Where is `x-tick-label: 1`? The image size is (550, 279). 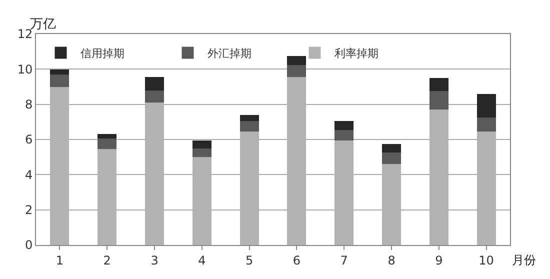
x-tick-label: 1 is located at coordinates (60, 260).